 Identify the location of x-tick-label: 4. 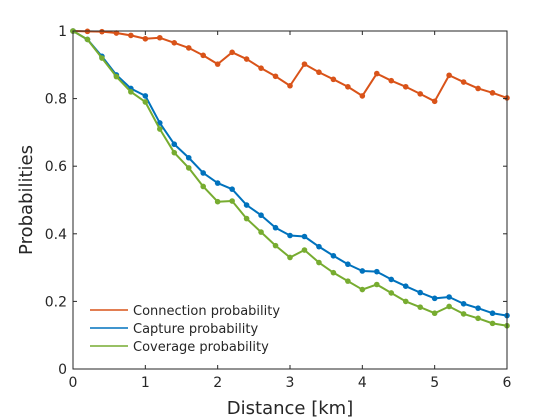
(362, 383).